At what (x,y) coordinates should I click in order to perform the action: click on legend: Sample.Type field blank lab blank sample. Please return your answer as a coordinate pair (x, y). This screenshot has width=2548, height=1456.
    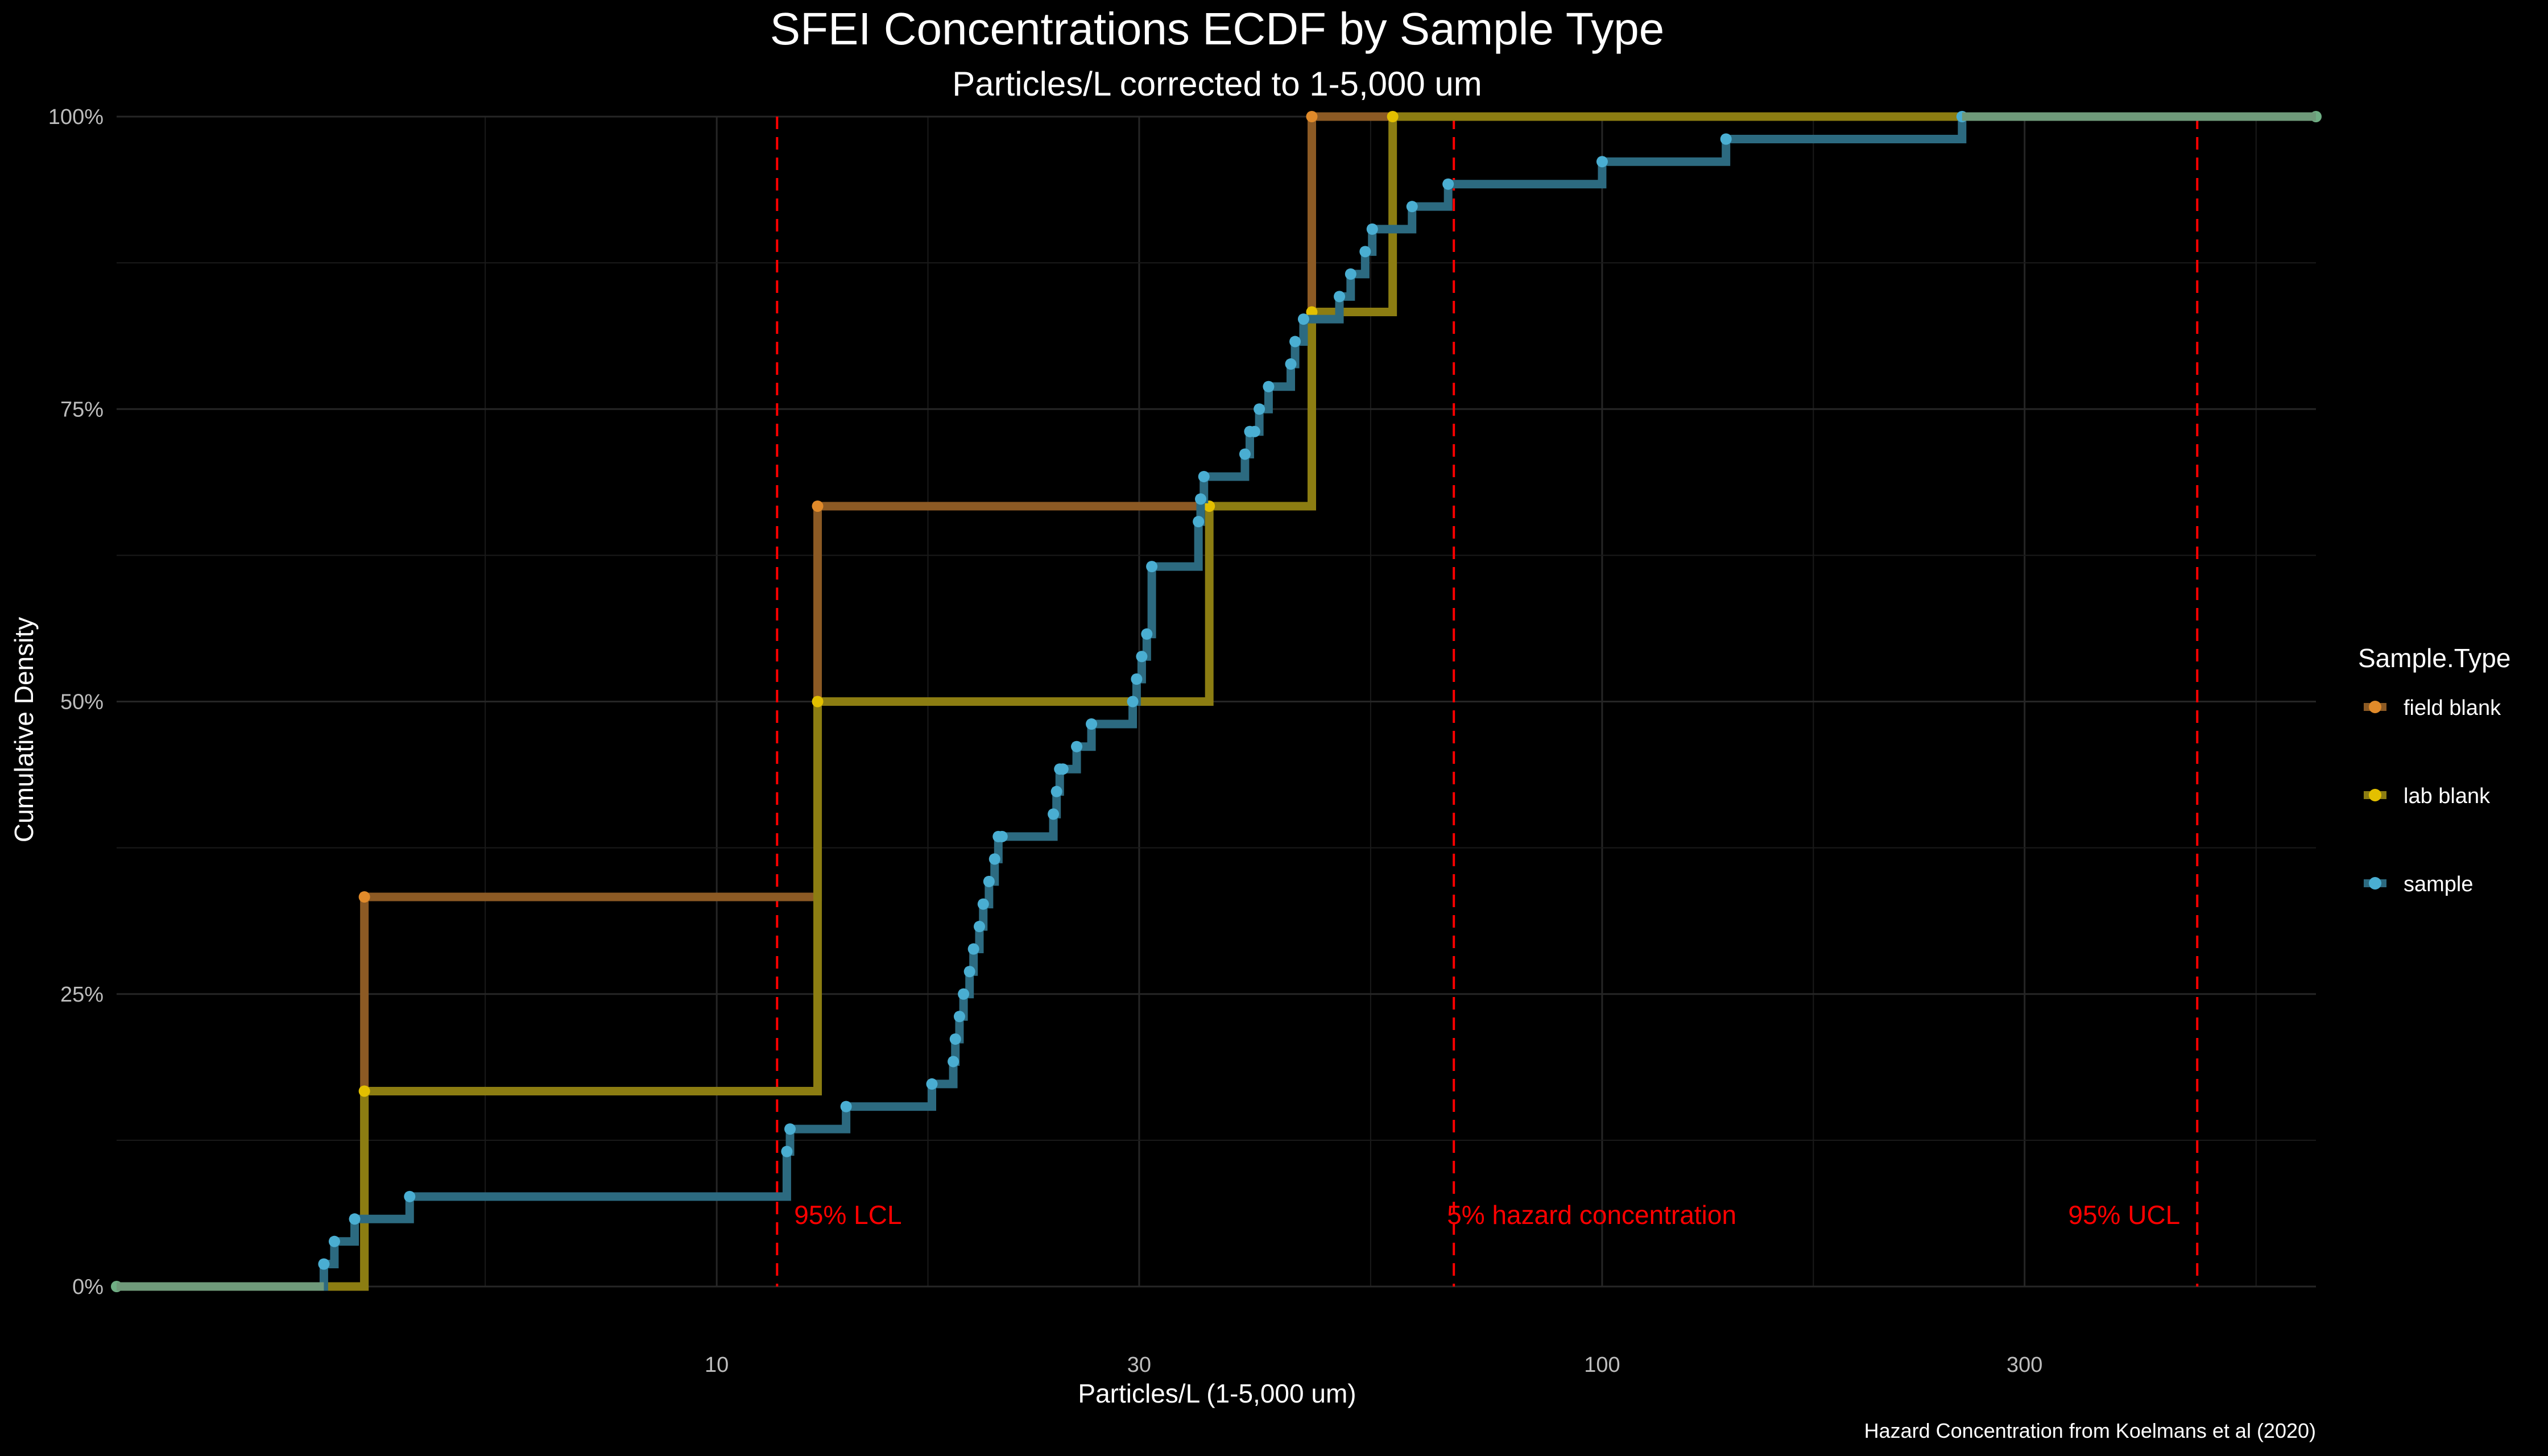
    Looking at the image, I should click on (2434, 769).